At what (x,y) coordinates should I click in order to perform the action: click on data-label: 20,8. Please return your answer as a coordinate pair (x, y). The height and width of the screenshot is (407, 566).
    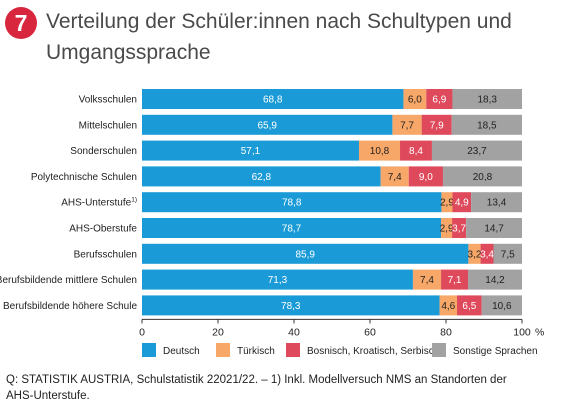
    Looking at the image, I should click on (483, 177).